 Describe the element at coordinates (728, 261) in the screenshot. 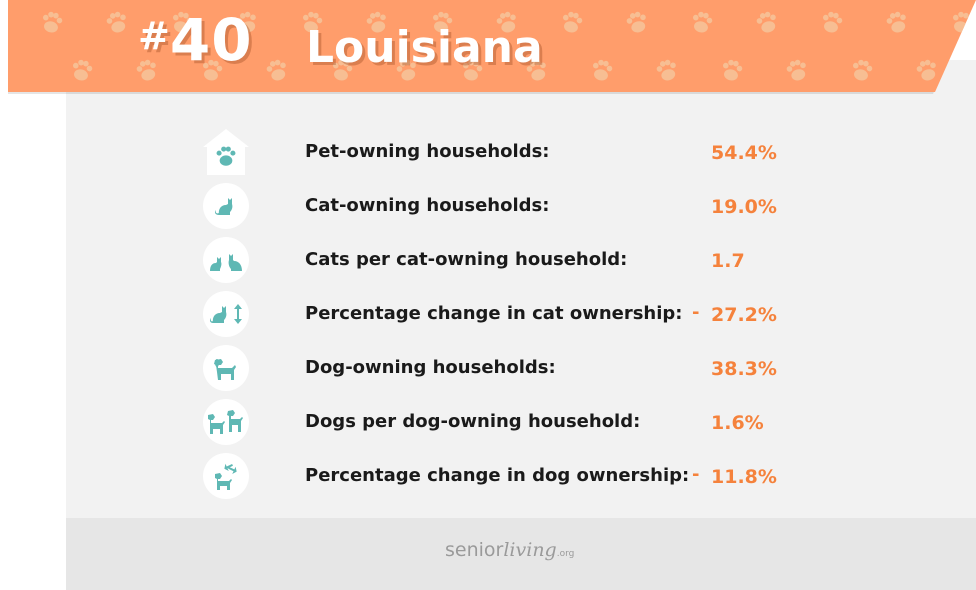

I see `stat-value: 1.7` at that location.